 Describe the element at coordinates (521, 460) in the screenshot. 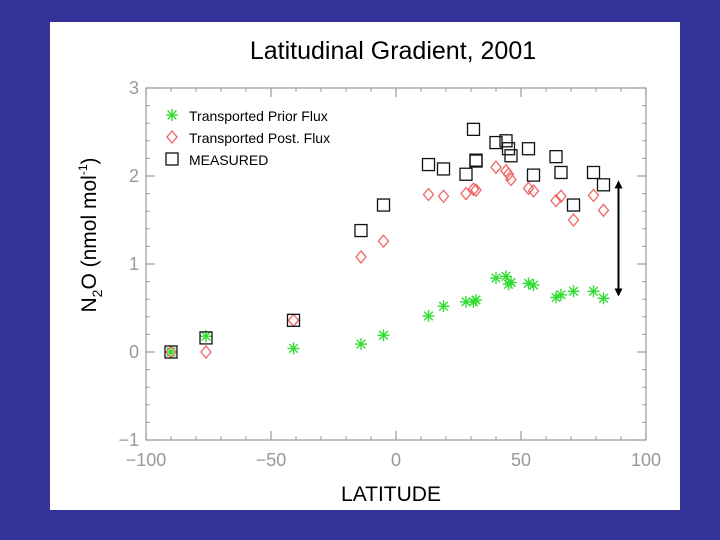

I see `x-tick-label: 50` at that location.